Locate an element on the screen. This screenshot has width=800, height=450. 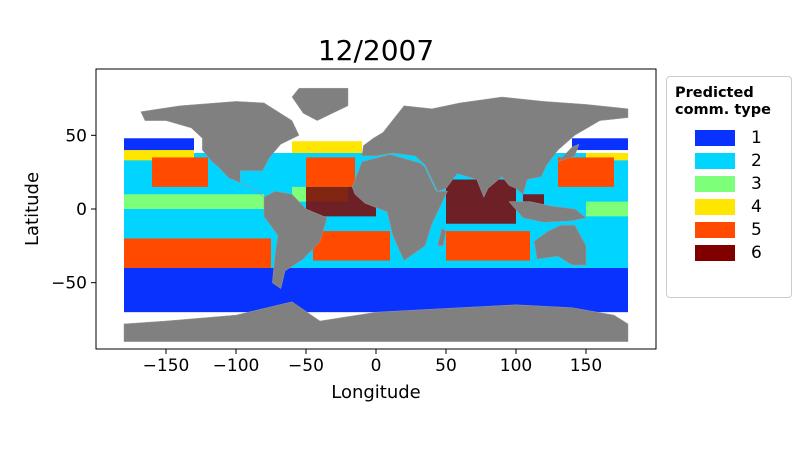
land-africa is located at coordinates (399, 207).